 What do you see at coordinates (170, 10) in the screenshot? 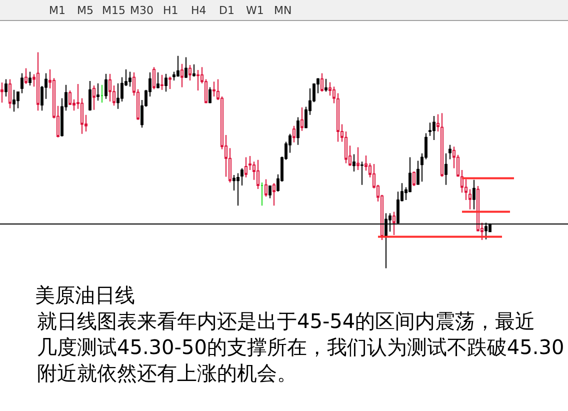
I see `text: H1` at bounding box center [170, 10].